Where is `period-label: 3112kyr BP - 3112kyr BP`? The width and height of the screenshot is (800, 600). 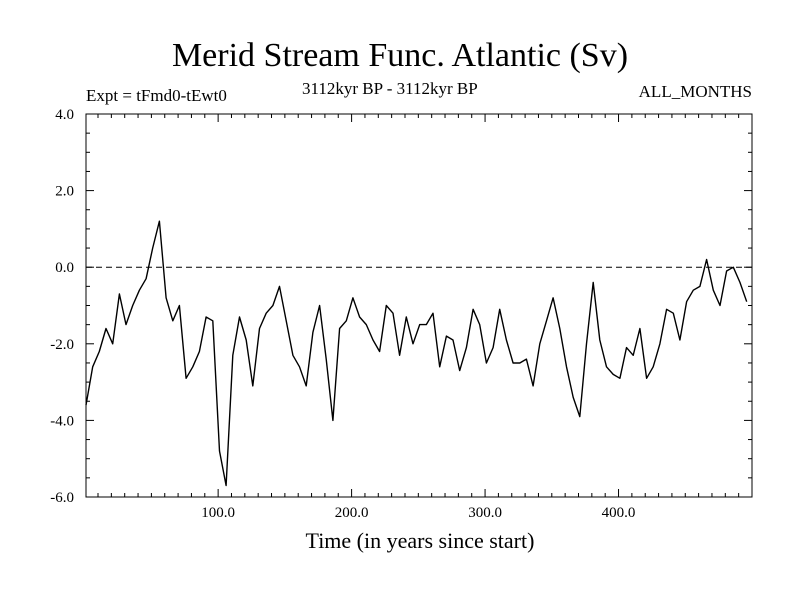 period-label: 3112kyr BP - 3112kyr BP is located at coordinates (390, 88).